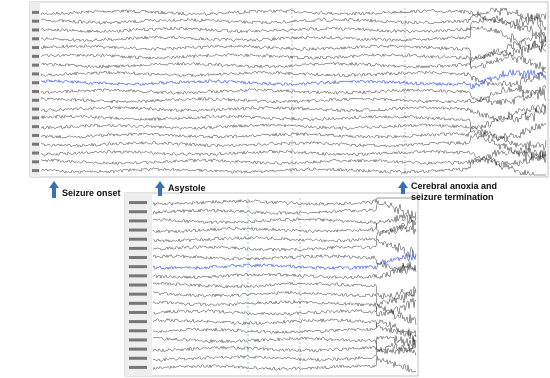  I want to click on channel-label-column, so click(35, 89).